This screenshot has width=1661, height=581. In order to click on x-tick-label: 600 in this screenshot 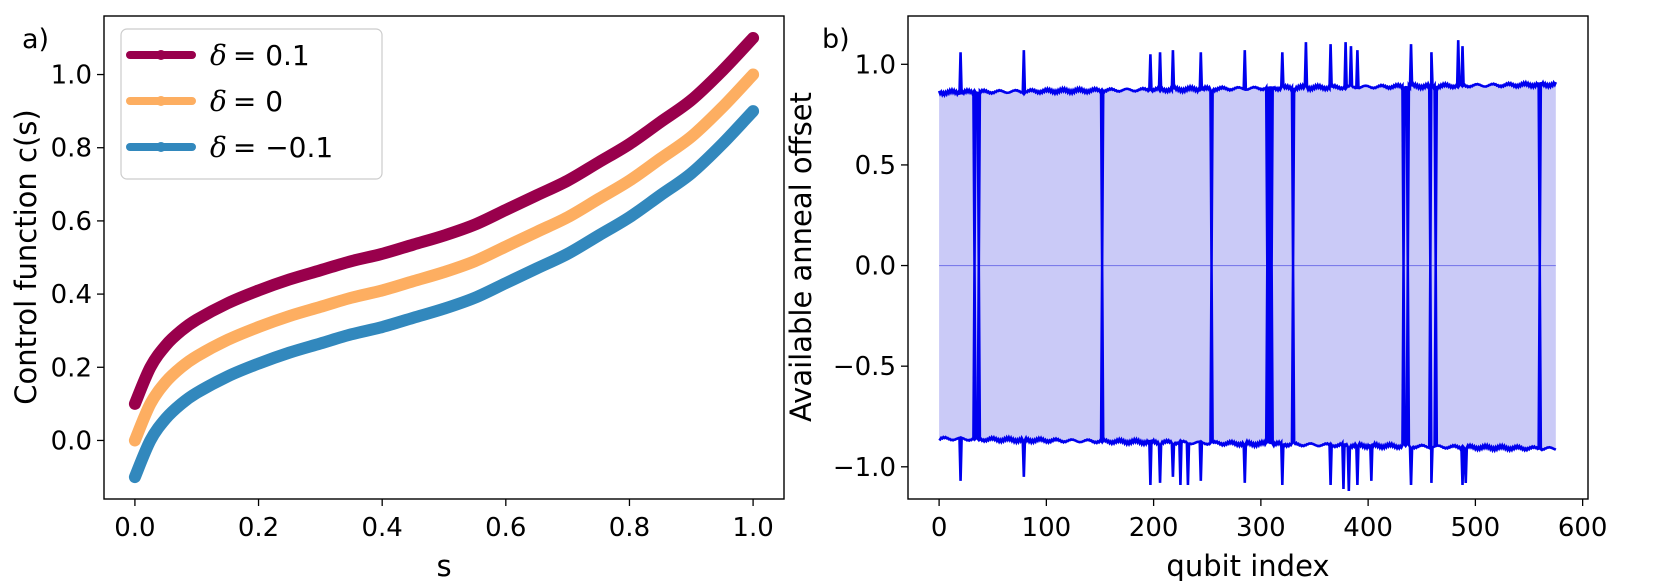, I will do `click(1583, 528)`.